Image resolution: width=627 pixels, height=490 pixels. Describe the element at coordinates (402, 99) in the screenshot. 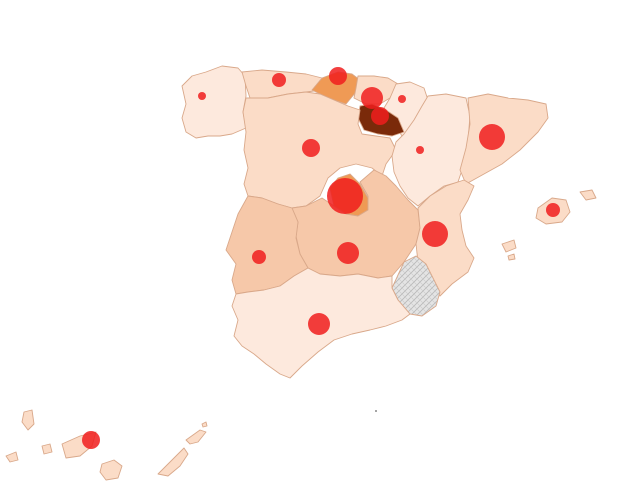

I see `bubble-navarra` at that location.